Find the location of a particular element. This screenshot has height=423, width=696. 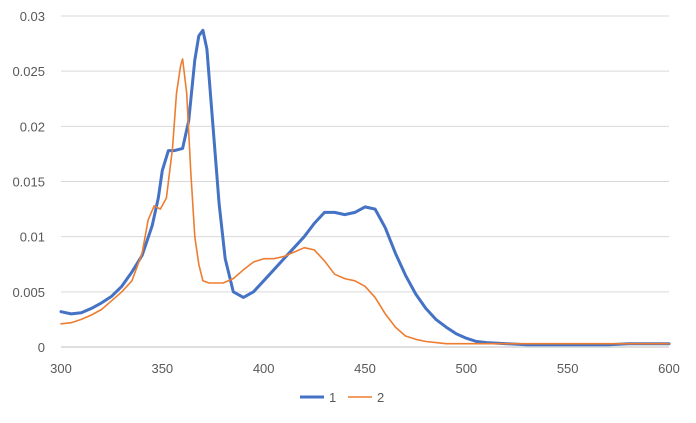

x-tick-label: 400 is located at coordinates (264, 368).